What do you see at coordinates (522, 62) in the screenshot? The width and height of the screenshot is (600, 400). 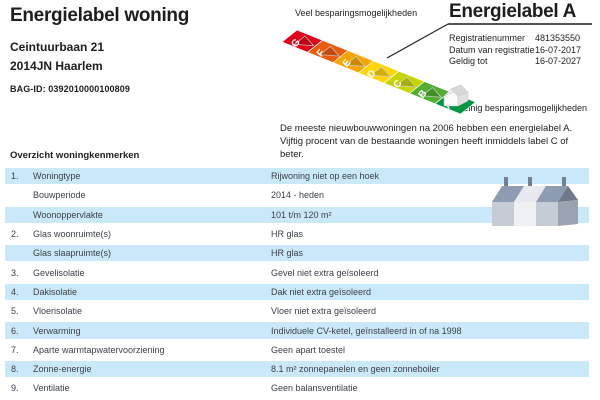 I see `registration-row: Geldig tot 16-07-2027` at bounding box center [522, 62].